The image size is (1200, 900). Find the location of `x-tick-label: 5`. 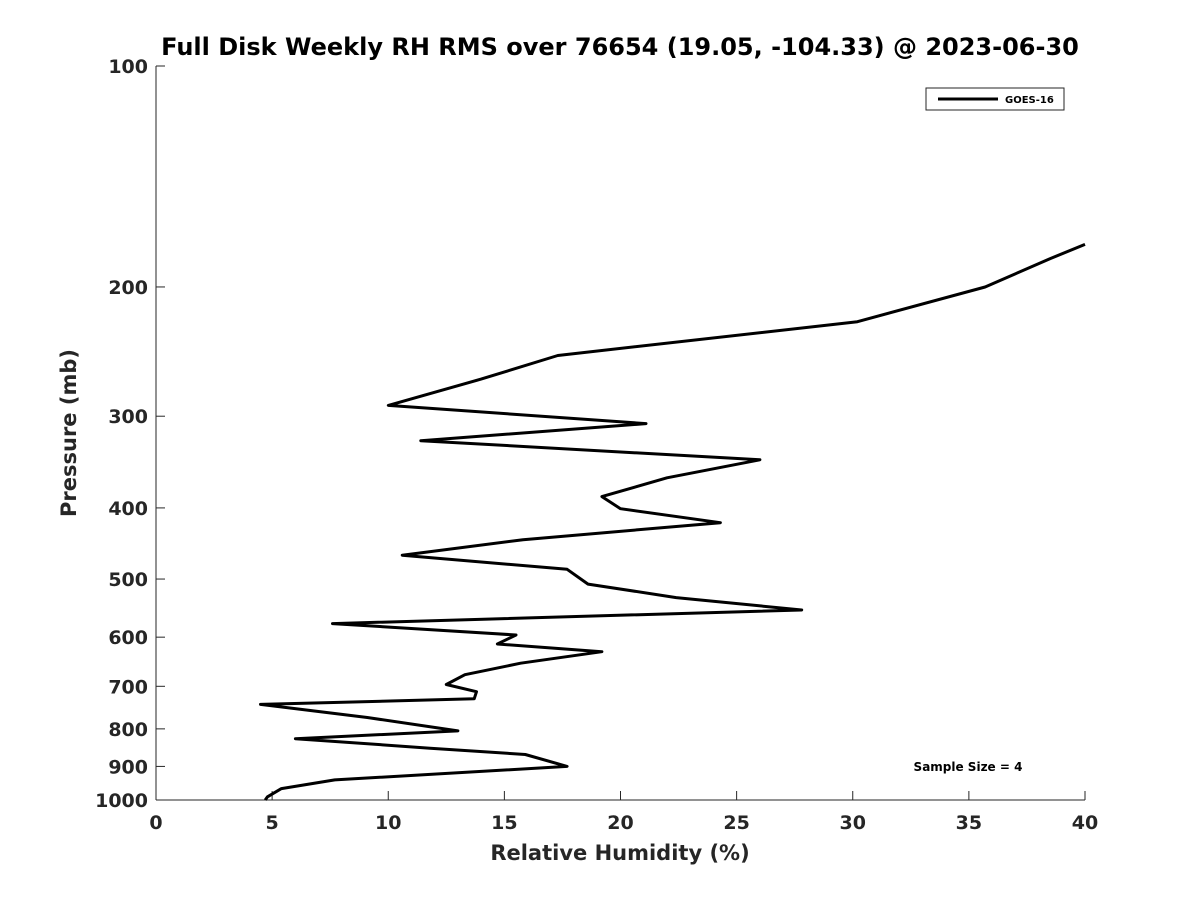

x-tick-label: 5 is located at coordinates (272, 823).